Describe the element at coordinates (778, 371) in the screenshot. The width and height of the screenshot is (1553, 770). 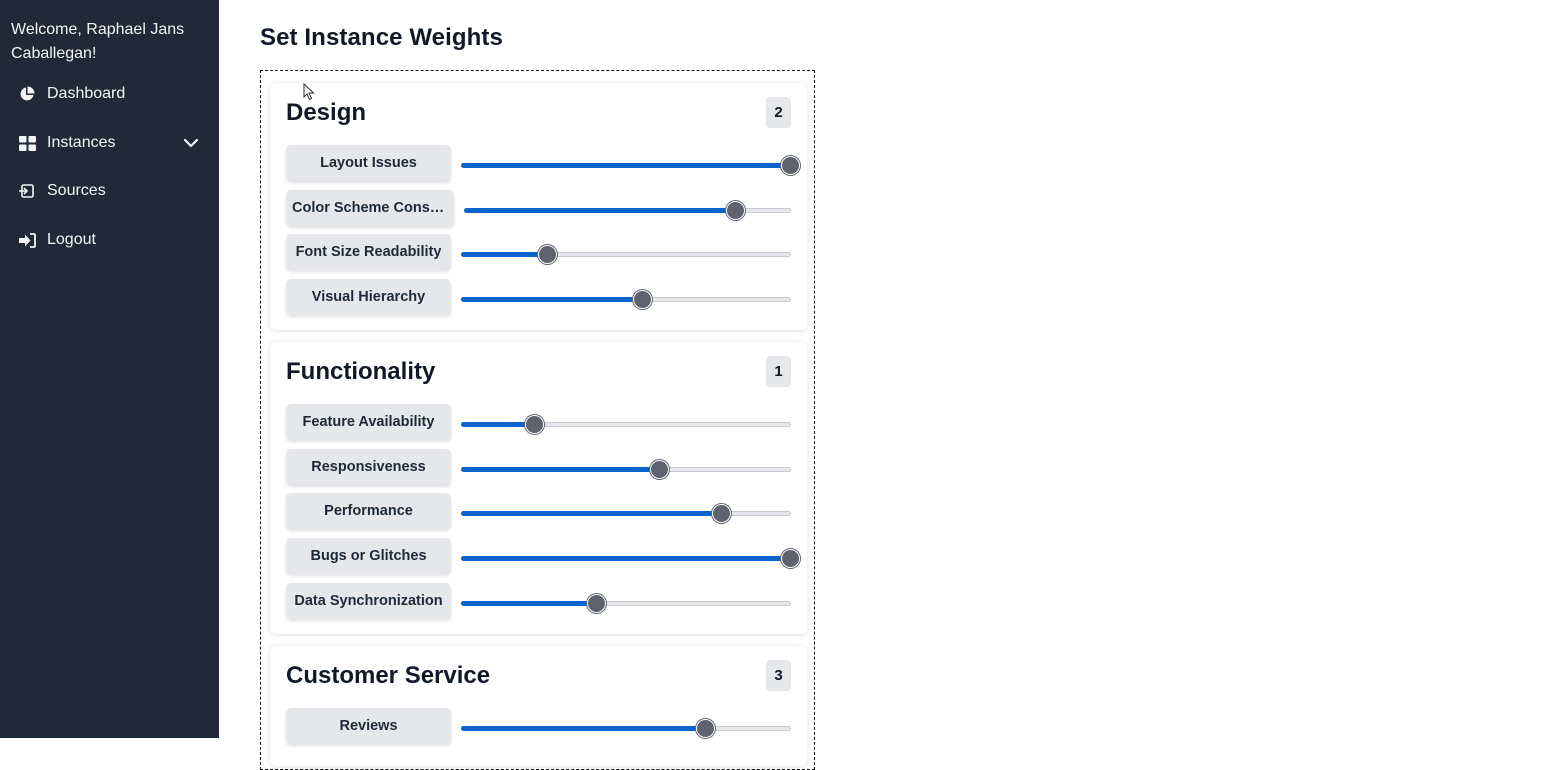
I see `category-weight-badge: 1` at that location.